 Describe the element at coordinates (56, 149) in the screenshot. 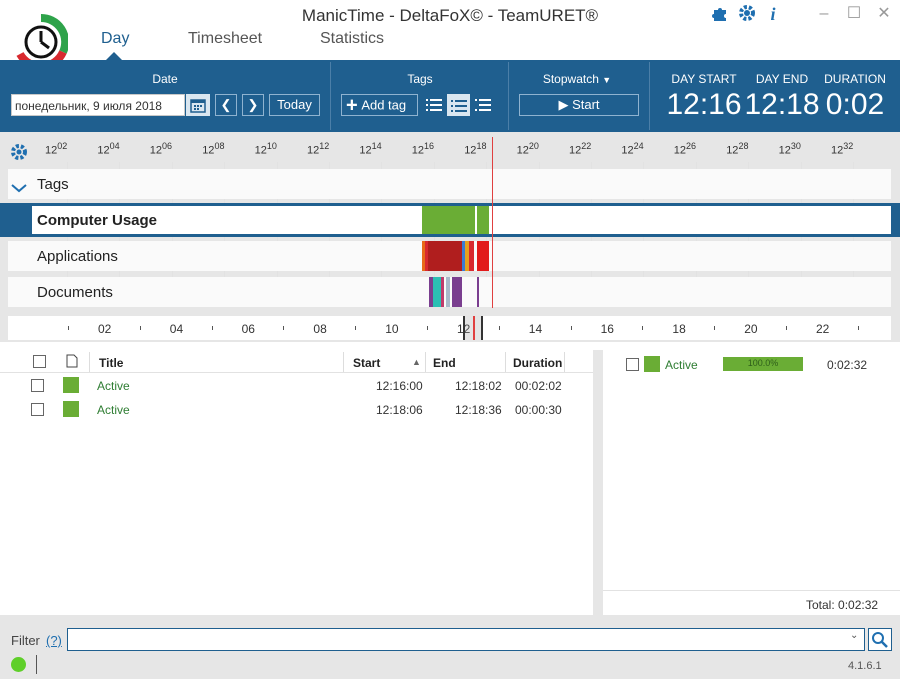

I see `timeline-tick-label: 1202` at that location.